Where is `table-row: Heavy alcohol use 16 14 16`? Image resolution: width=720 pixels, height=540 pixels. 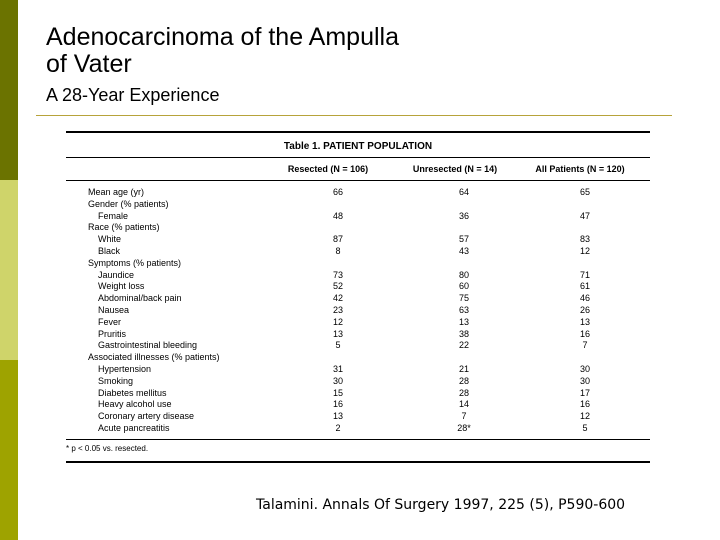 table-row: Heavy alcohol use 16 14 16 is located at coordinates (358, 405).